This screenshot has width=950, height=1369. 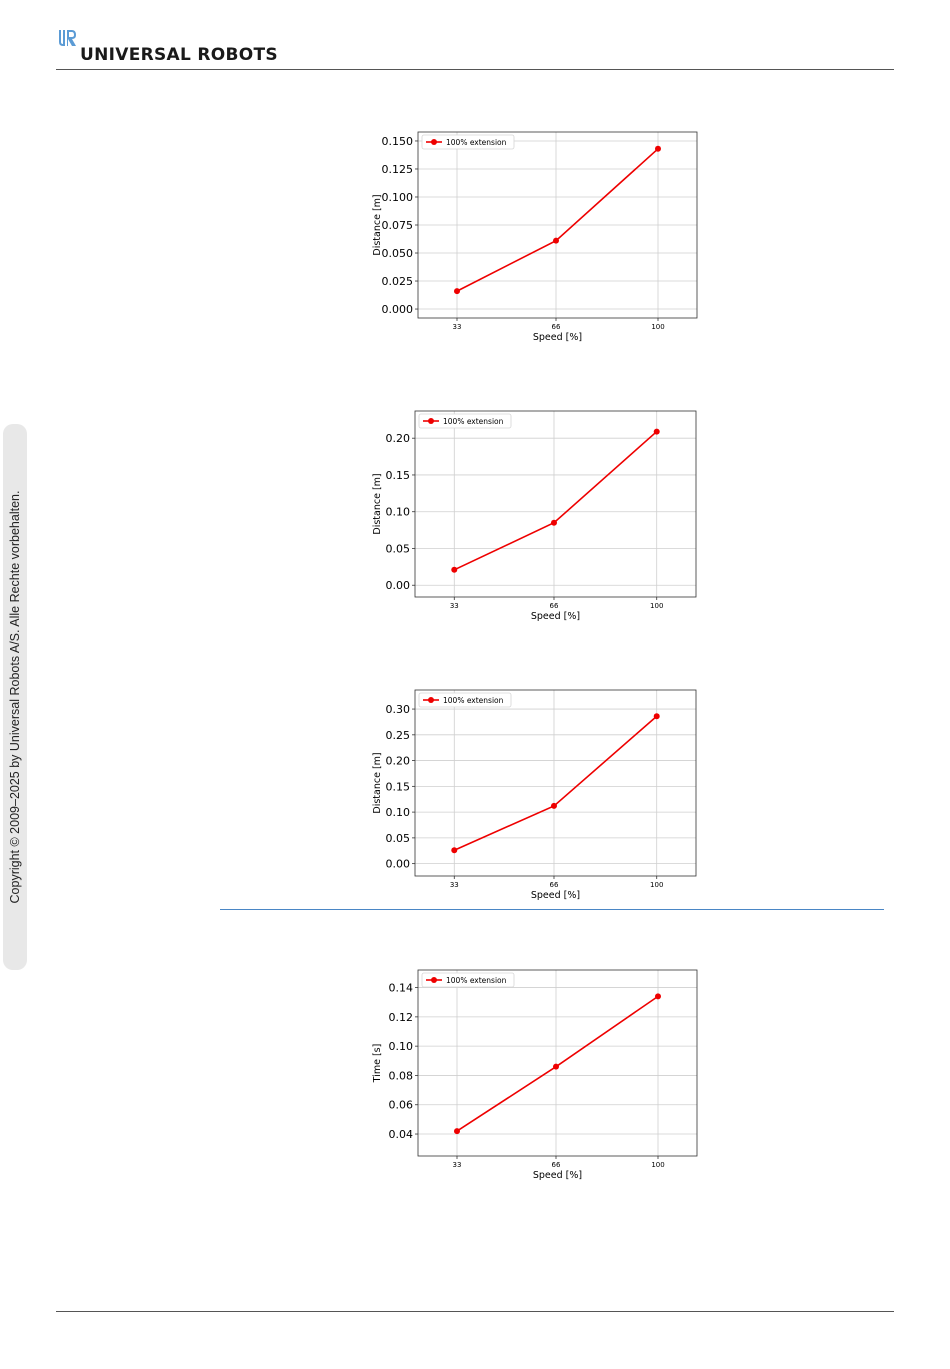 I want to click on y-tick-label: 0.000, so click(x=398, y=309).